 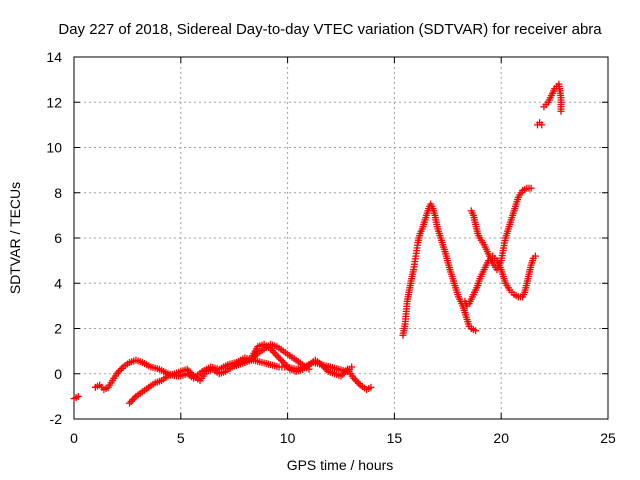 I want to click on y-tick-label: 4, so click(x=58, y=283).